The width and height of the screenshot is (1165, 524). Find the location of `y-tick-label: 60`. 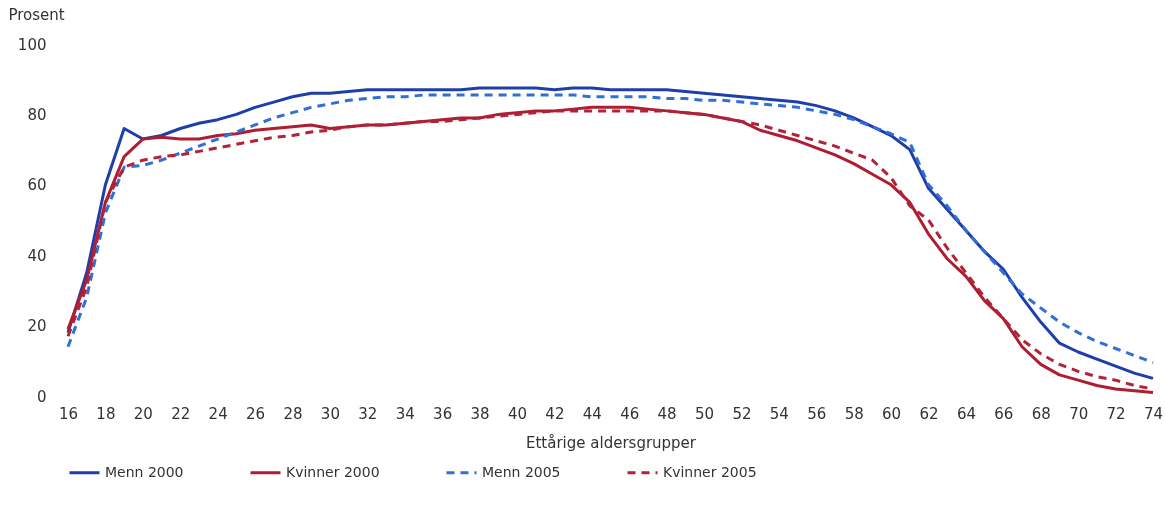

y-tick-label: 60 is located at coordinates (37, 185).